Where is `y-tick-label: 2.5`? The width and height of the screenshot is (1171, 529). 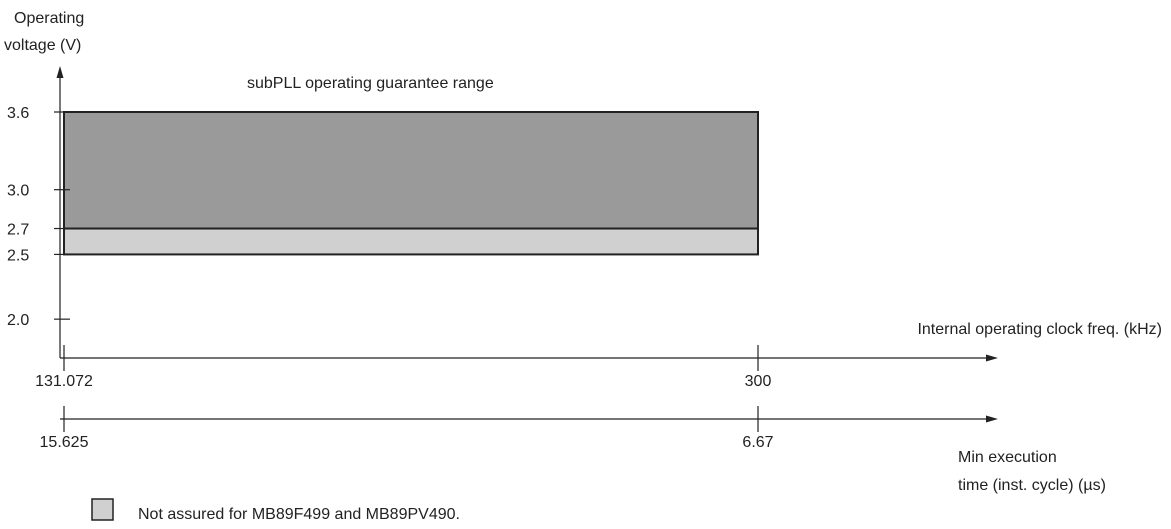
y-tick-label: 2.5 is located at coordinates (18, 255).